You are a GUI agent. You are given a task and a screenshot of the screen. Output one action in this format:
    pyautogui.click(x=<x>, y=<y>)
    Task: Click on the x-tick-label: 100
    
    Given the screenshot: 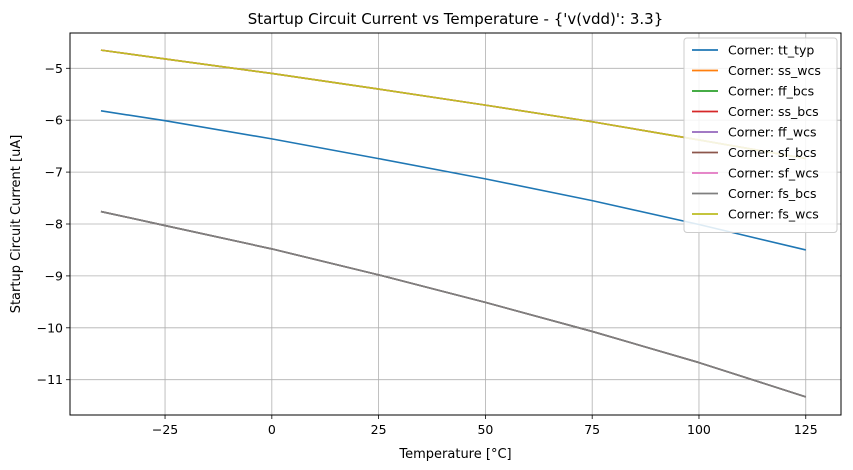 What is the action you would take?
    pyautogui.click(x=699, y=429)
    